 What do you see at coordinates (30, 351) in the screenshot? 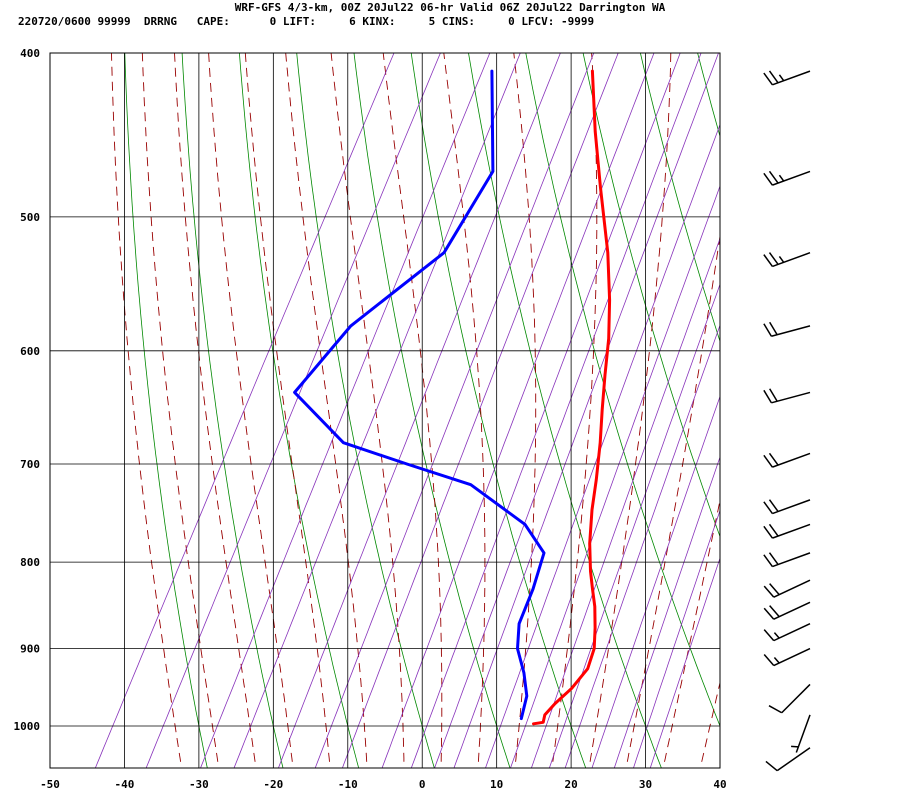
I see `y-tick-label: 600` at bounding box center [30, 351].